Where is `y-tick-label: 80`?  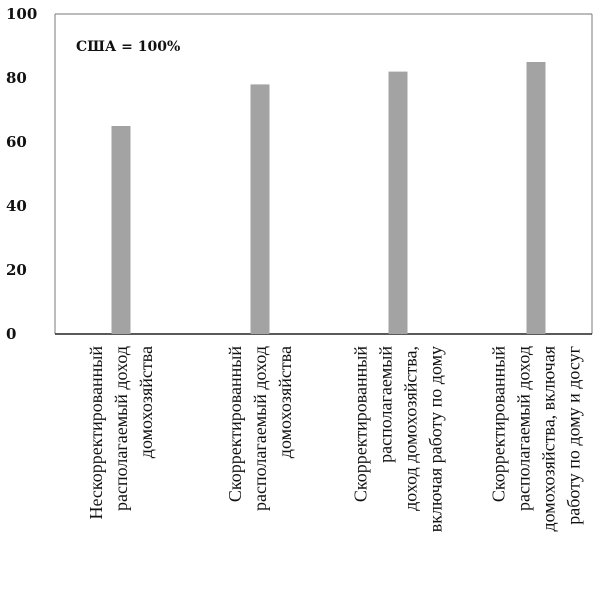
y-tick-label: 80 is located at coordinates (16, 78).